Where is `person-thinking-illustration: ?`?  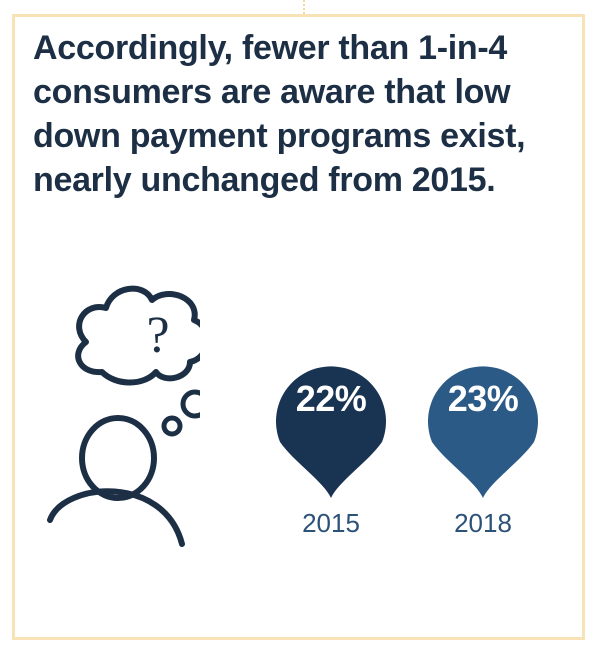 person-thinking-illustration: ? is located at coordinates (123, 416).